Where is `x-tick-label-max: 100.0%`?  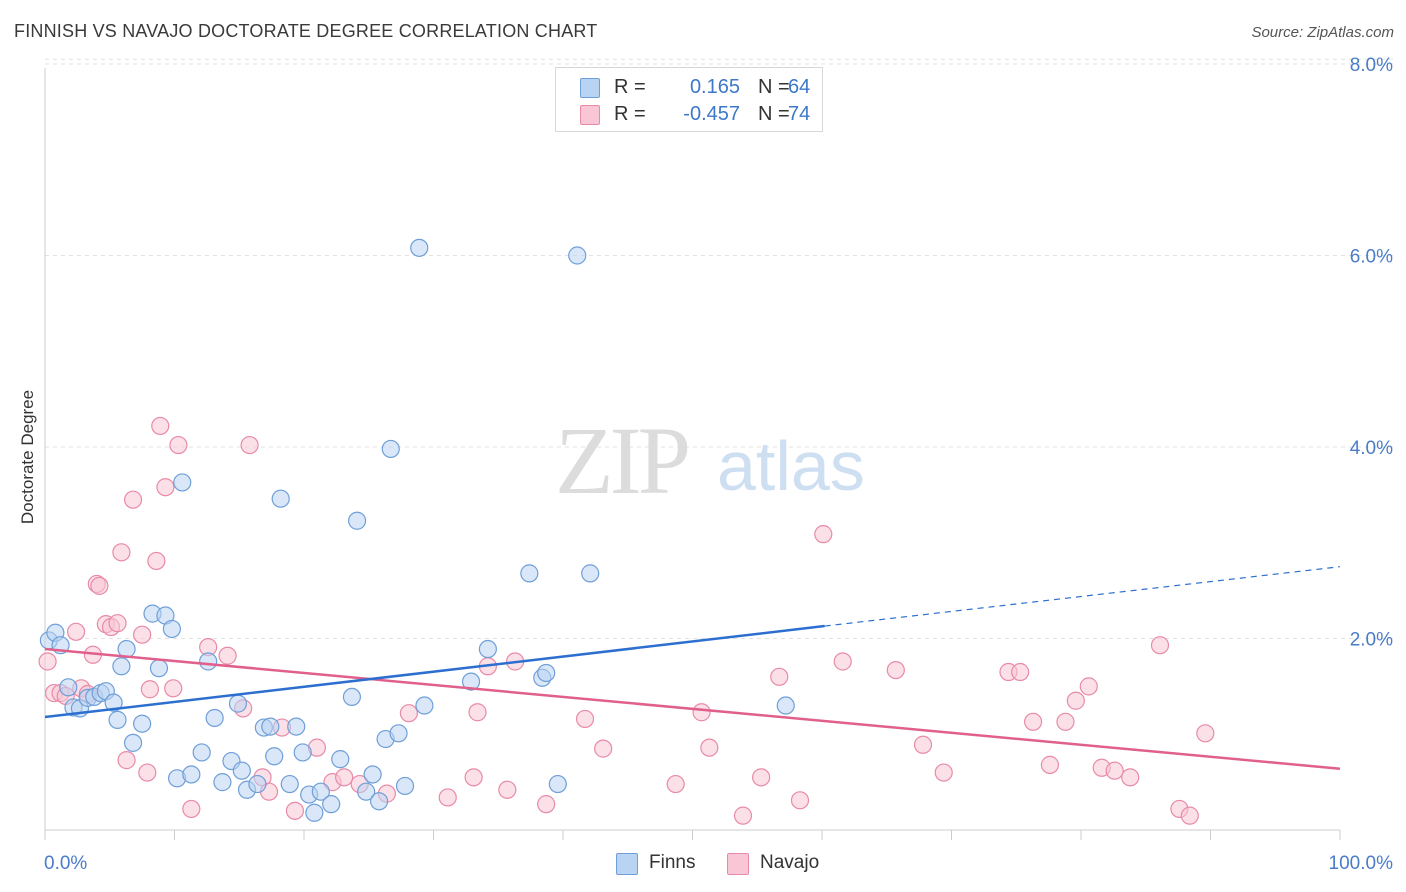
x-tick-label-max: 100.0% is located at coordinates (1361, 863).